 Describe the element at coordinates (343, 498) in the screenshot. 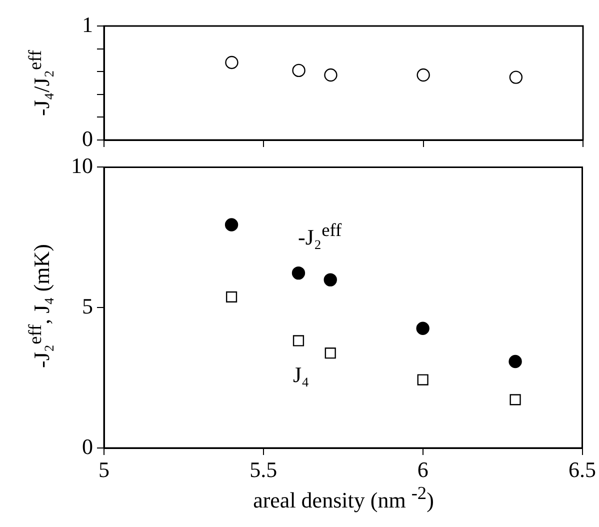

I see `x-axis-title: areal density (nm $^{-2}$)` at that location.